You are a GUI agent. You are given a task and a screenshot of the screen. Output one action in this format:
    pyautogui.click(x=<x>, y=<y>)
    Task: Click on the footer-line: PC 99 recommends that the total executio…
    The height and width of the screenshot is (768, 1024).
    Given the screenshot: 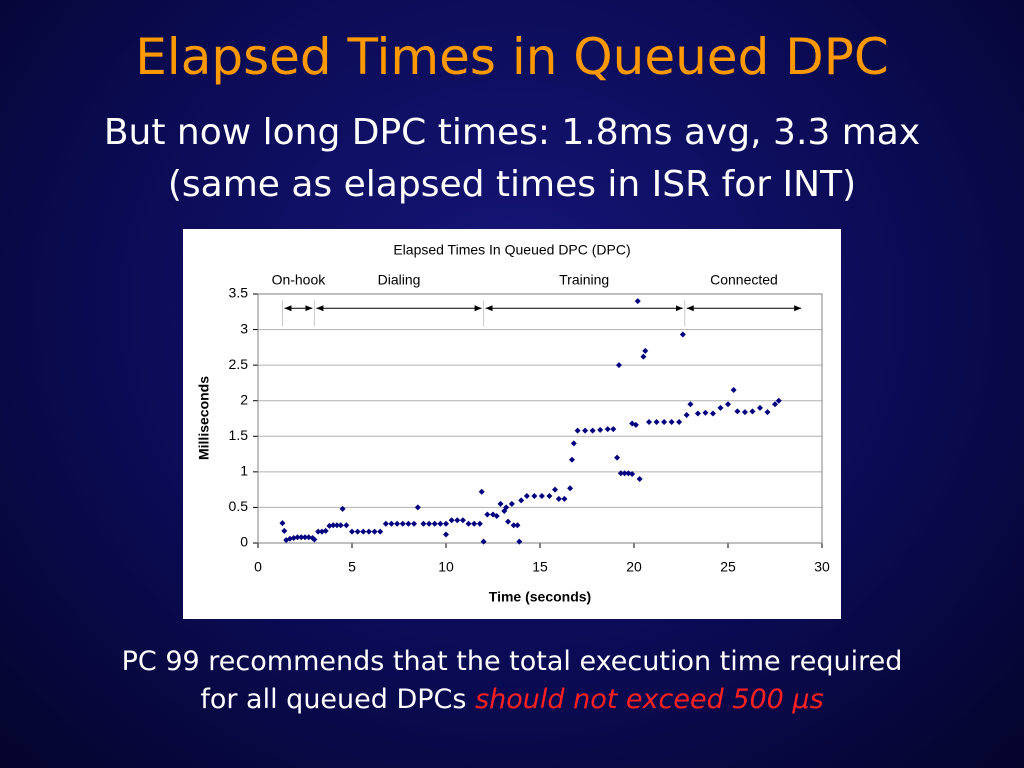 What is the action you would take?
    pyautogui.click(x=512, y=661)
    